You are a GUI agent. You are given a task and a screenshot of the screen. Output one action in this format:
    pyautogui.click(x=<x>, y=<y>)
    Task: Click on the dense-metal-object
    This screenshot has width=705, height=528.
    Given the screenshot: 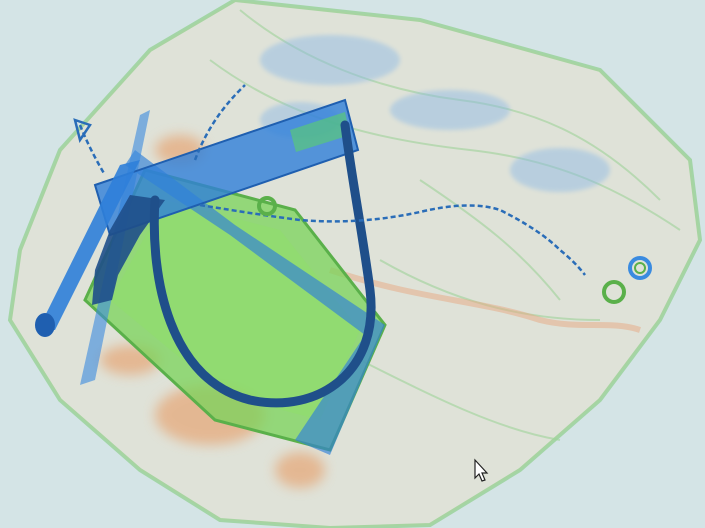 What is the action you would take?
    pyautogui.click(x=128, y=250)
    